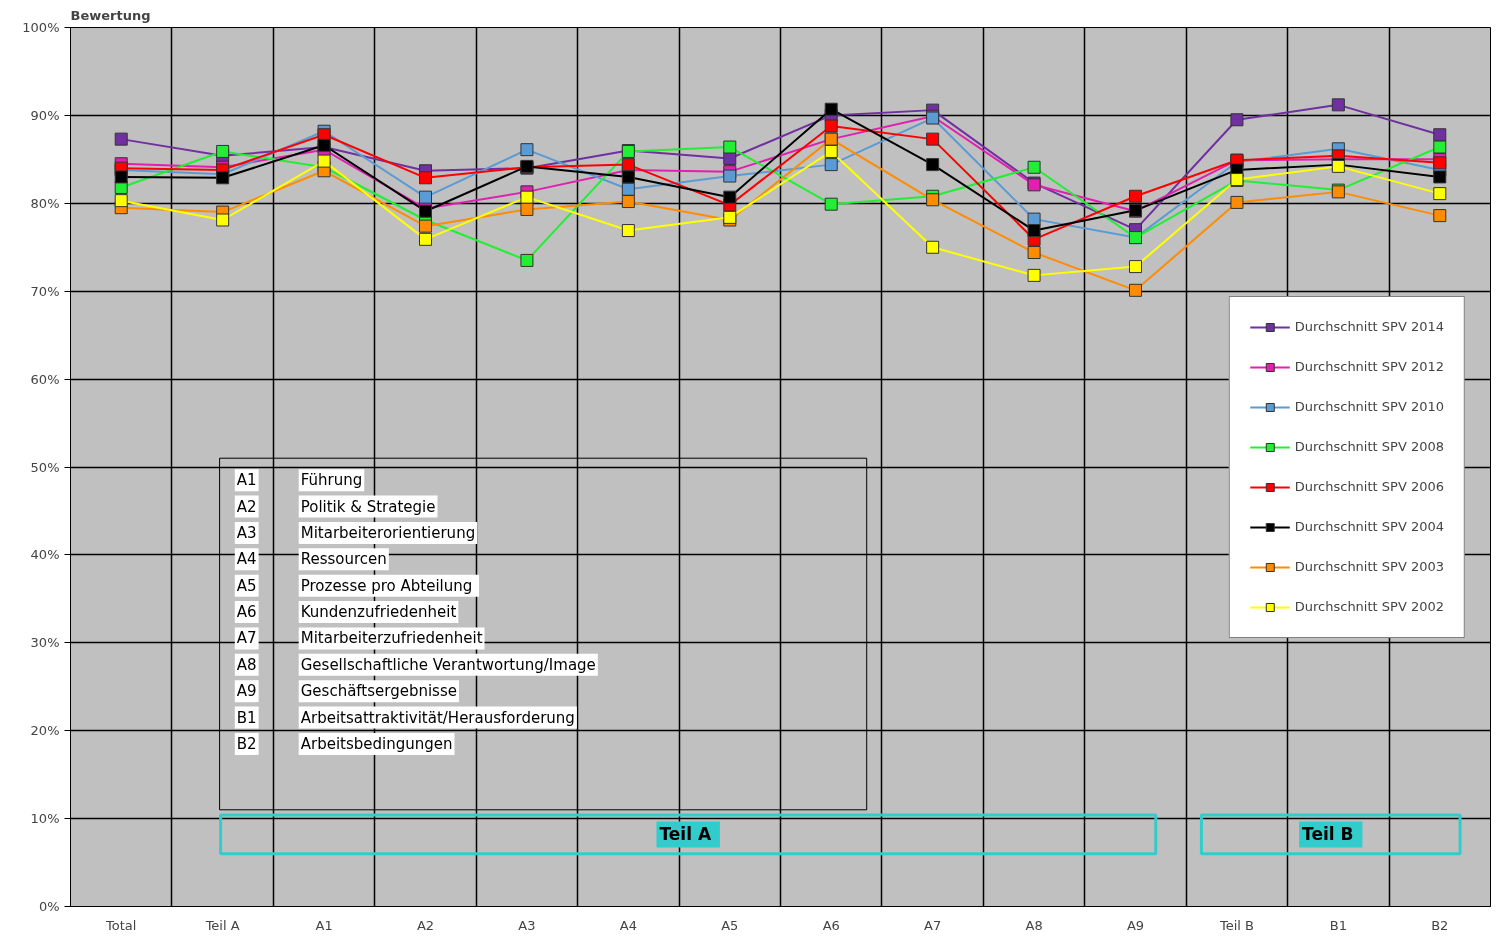 This screenshot has height=937, width=1503. What do you see at coordinates (121, 925) in the screenshot?
I see `x-tick-label: Total` at bounding box center [121, 925].